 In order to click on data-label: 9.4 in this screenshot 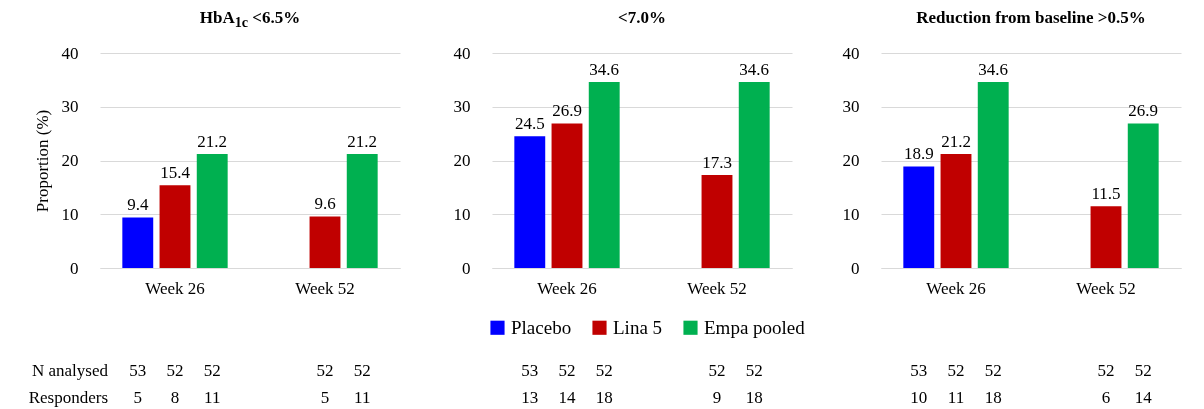, I will do `click(138, 205)`.